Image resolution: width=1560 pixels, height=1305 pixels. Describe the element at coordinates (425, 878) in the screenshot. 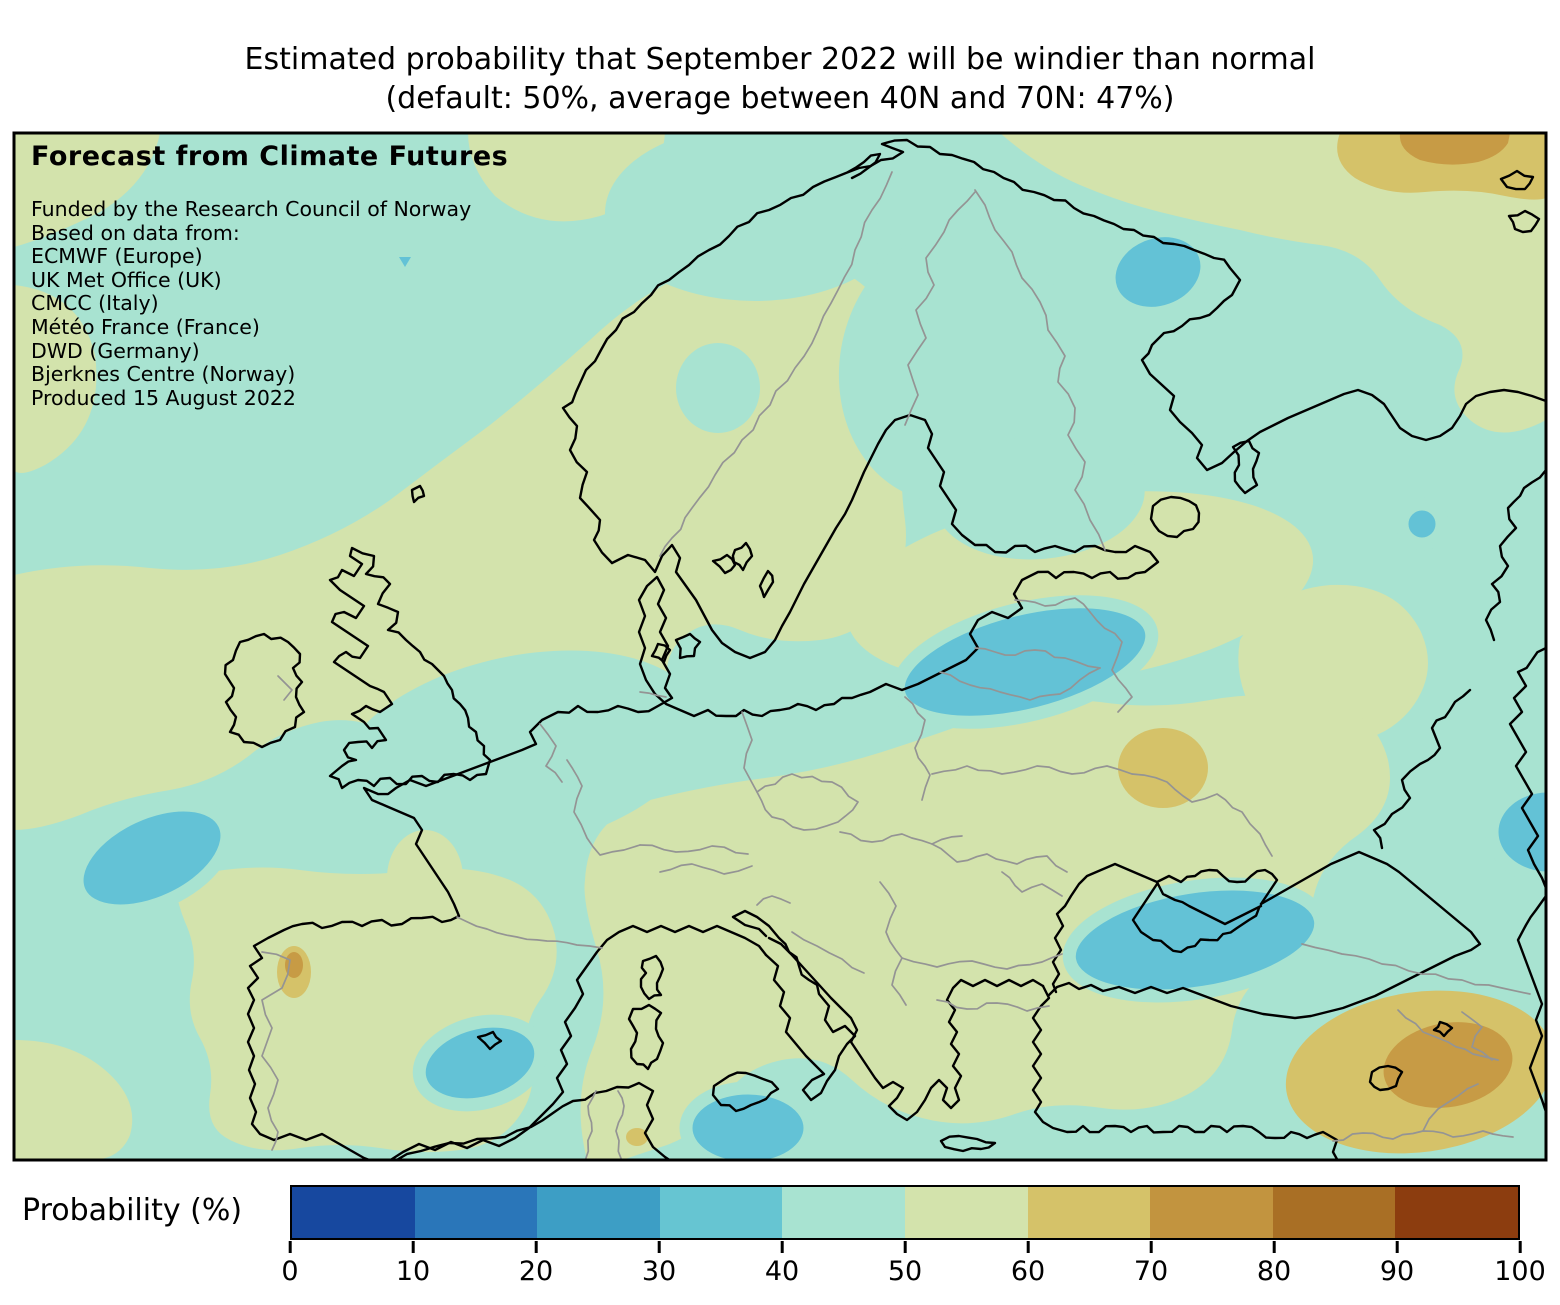

I see `contour-region-50-60-france` at that location.